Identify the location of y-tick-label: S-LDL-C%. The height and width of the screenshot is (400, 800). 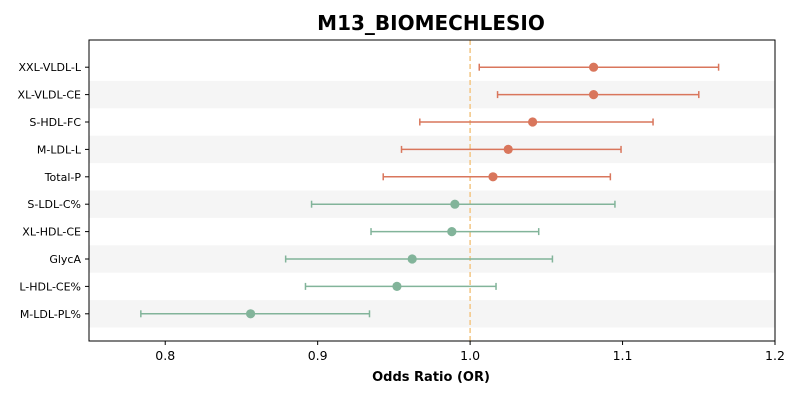
(54, 204).